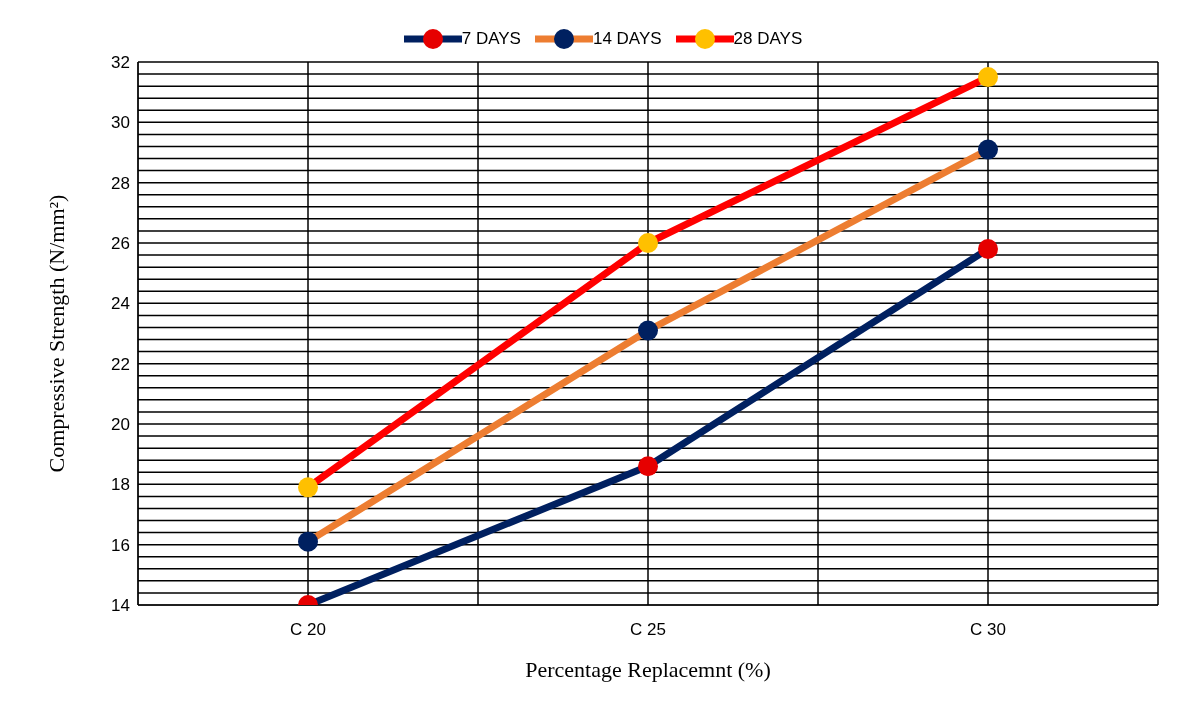 Image resolution: width=1199 pixels, height=713 pixels. Describe the element at coordinates (648, 669) in the screenshot. I see `x-axis-title: Percentage Replacemnt (%)` at that location.